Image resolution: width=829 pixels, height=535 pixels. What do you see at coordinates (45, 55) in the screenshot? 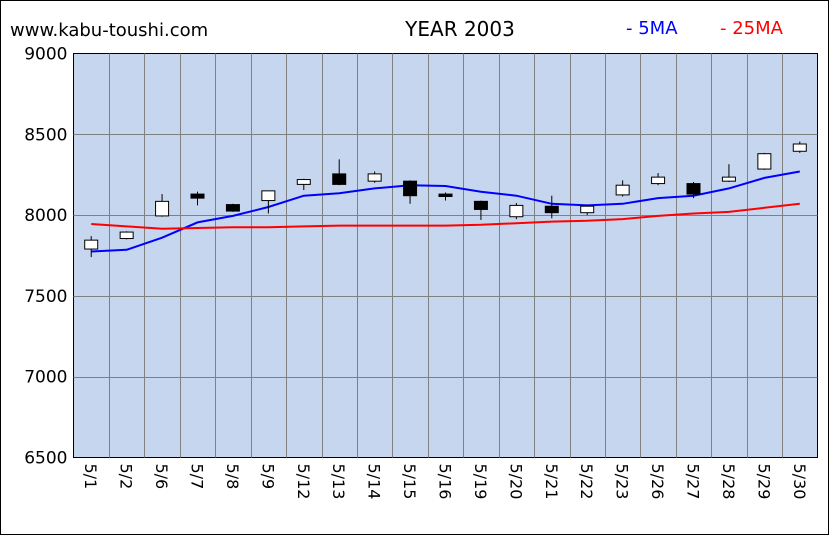
I see `y-tick-label: 9000` at bounding box center [45, 55].